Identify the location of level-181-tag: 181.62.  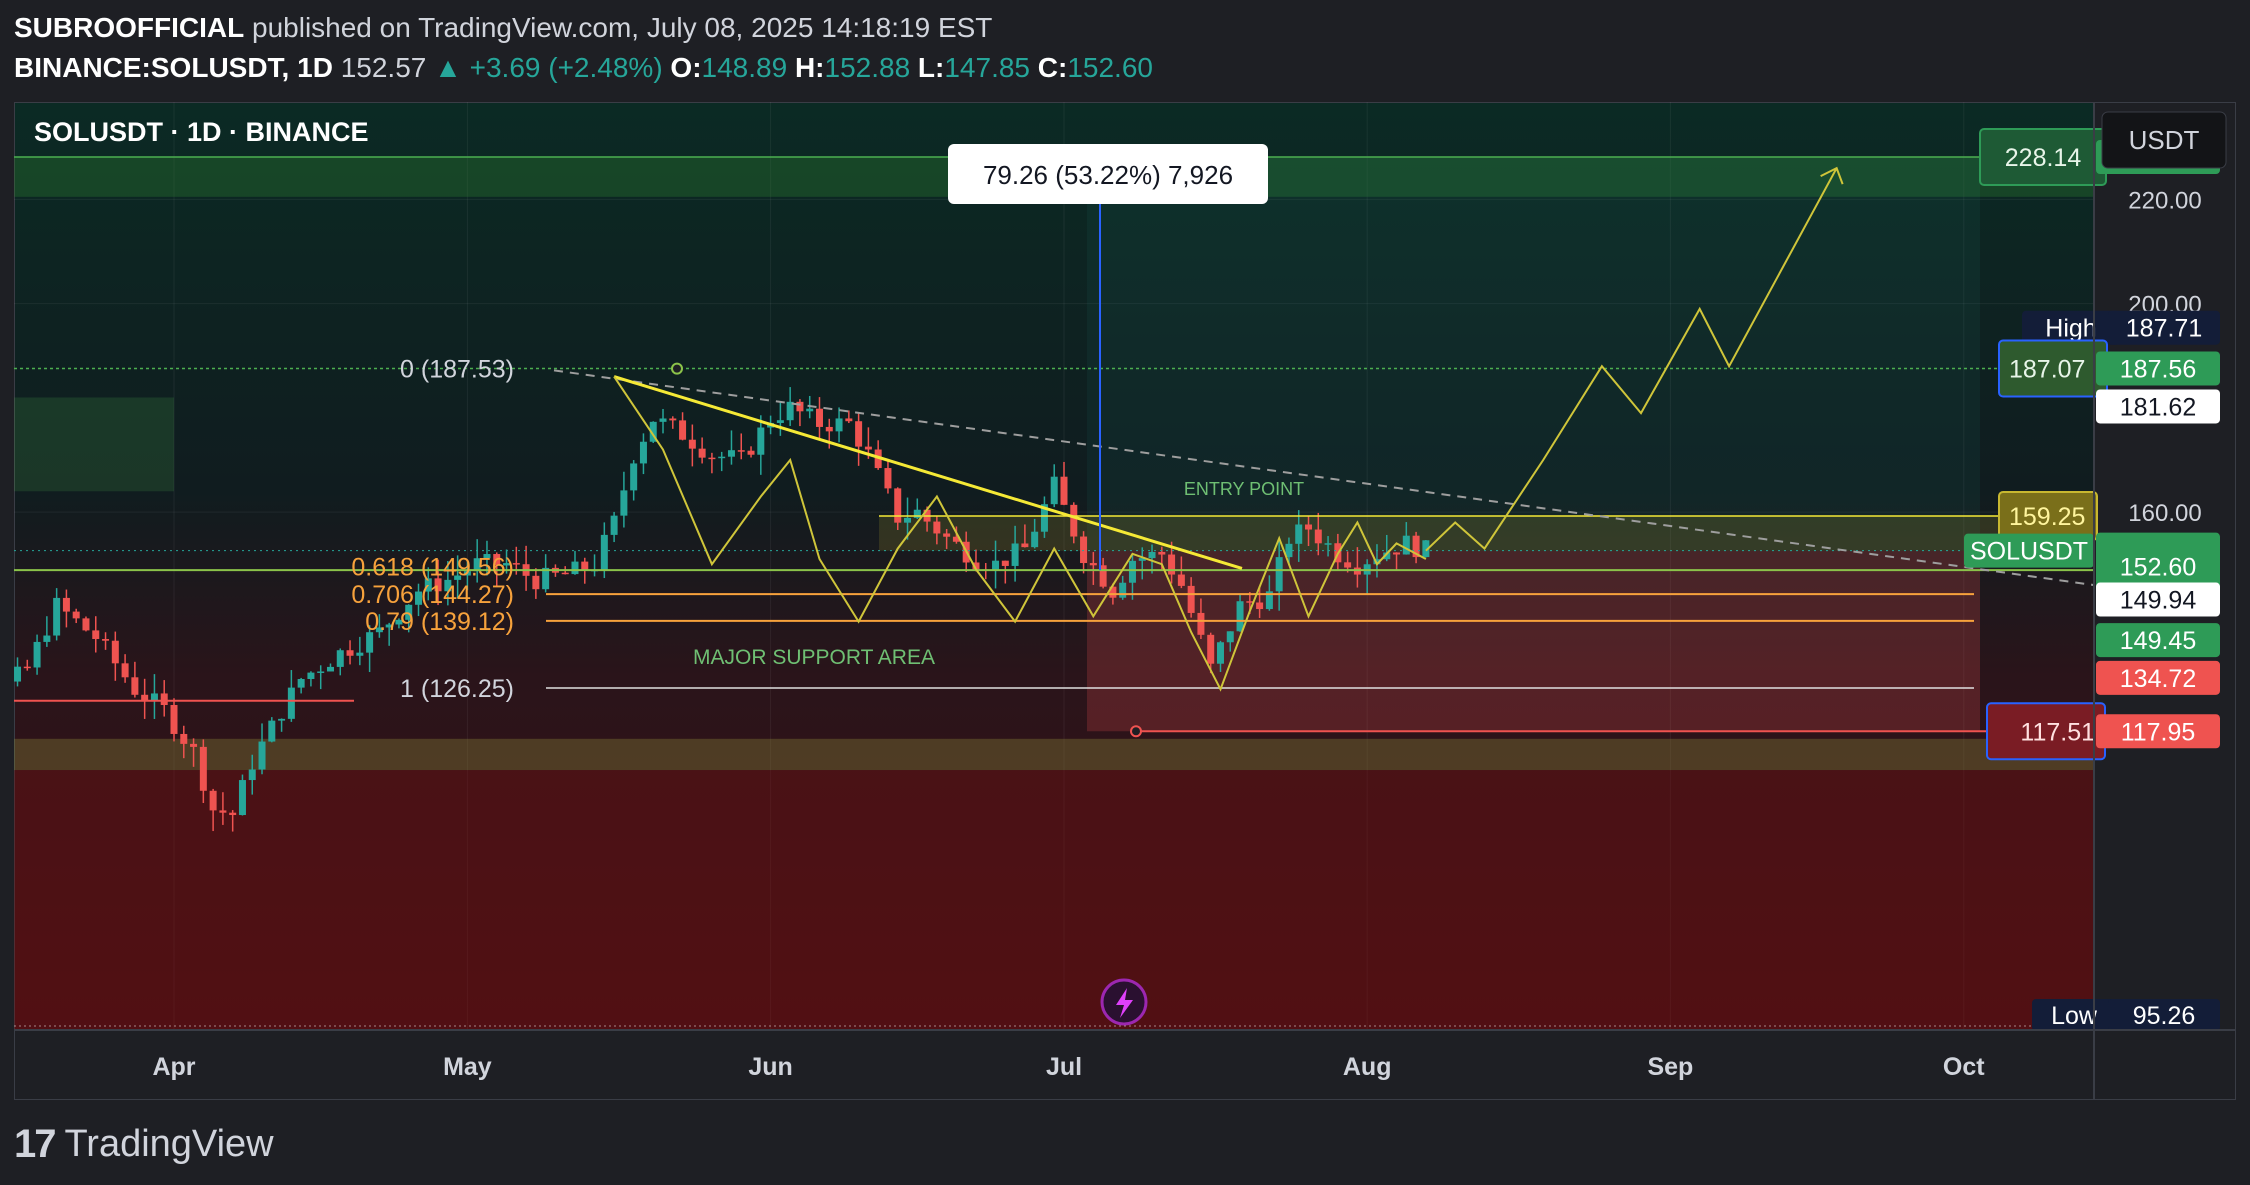
(2158, 406).